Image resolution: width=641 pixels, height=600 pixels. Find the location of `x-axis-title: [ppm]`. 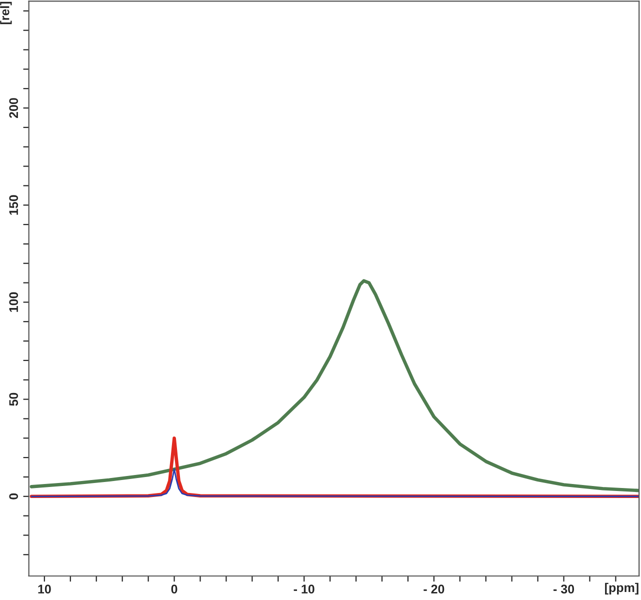

x-axis-title: [ppm] is located at coordinates (621, 588).